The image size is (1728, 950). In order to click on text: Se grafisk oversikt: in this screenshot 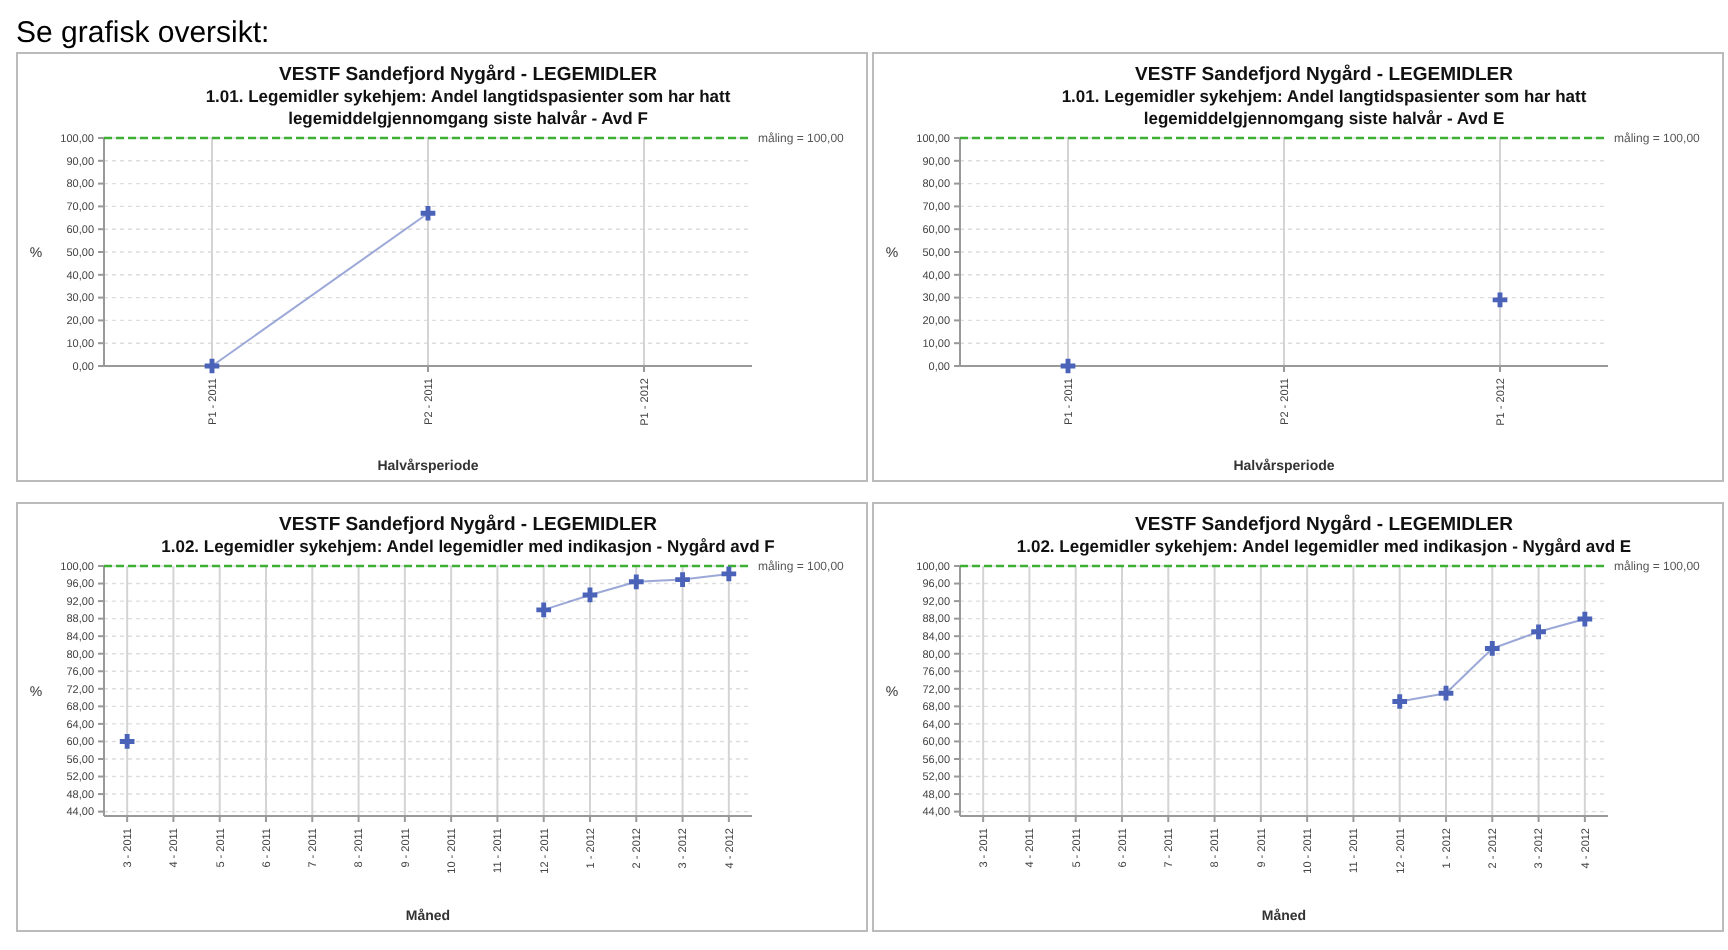, I will do `click(144, 34)`.